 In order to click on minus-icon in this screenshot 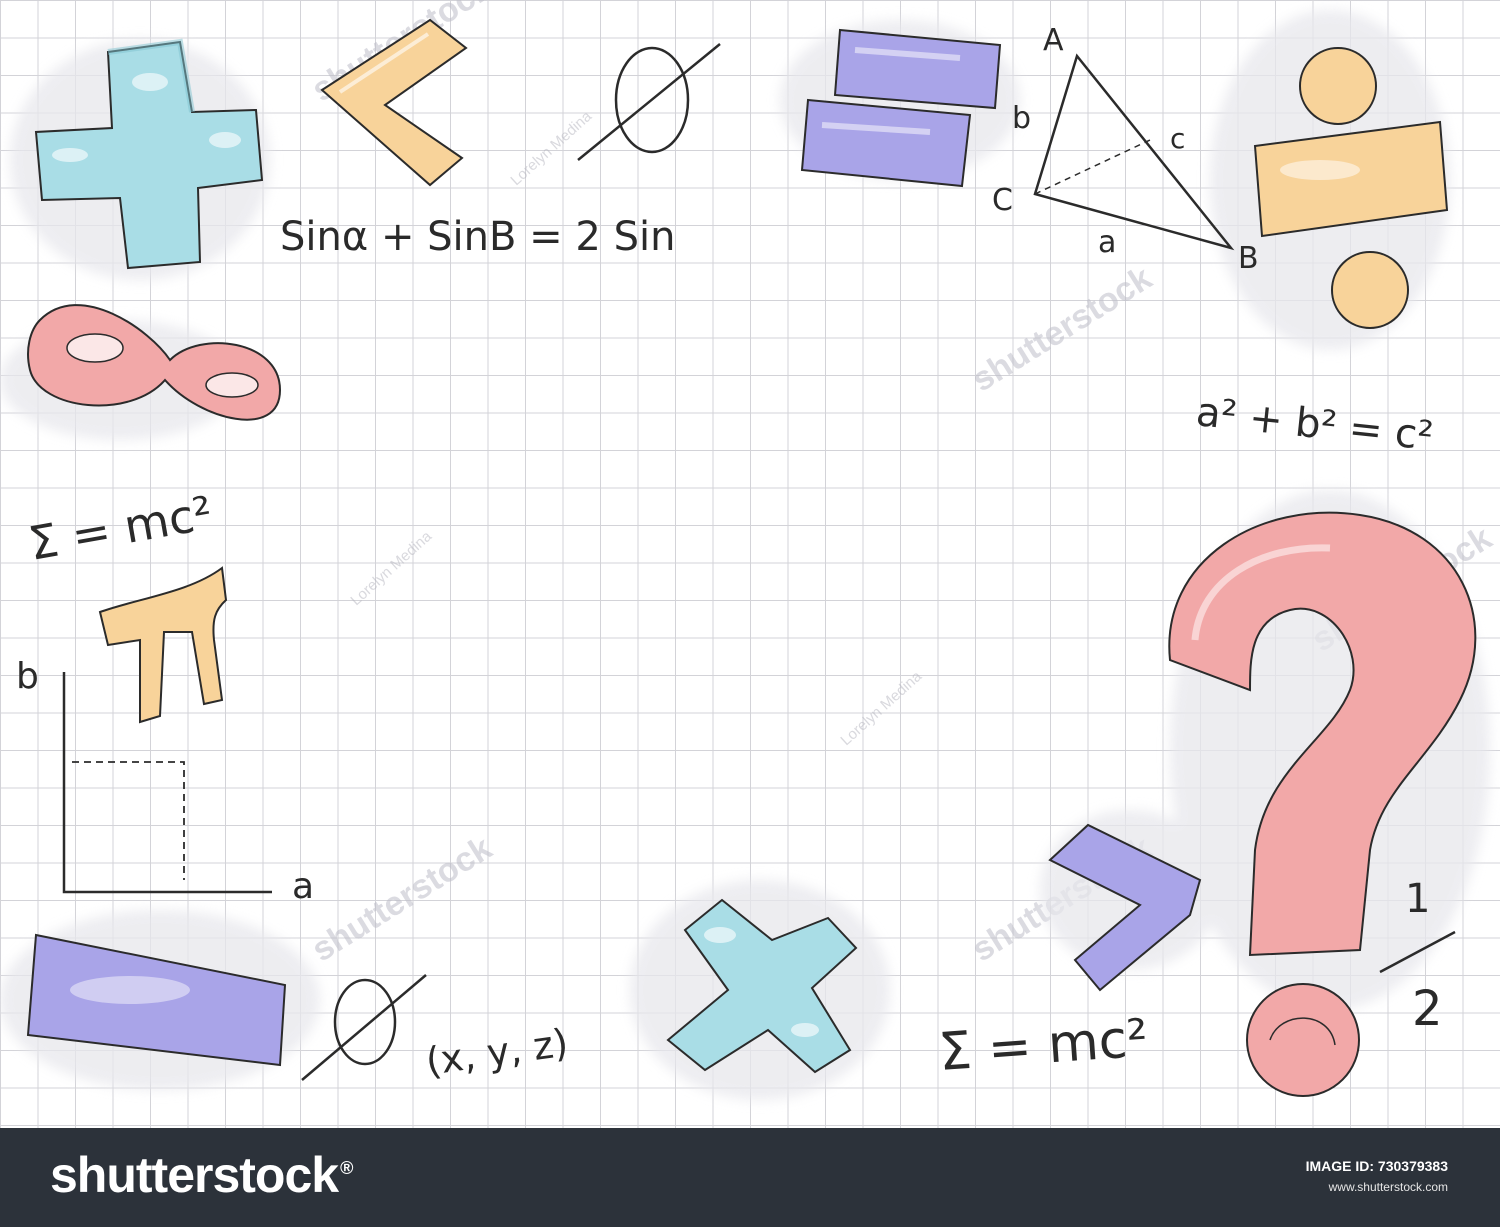, I will do `click(156, 1000)`.